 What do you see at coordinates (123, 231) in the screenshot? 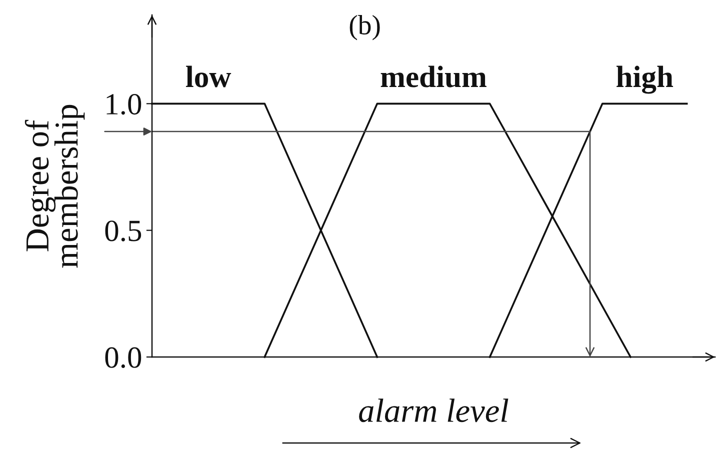
I see `y-tick-label: 0.5` at bounding box center [123, 231].